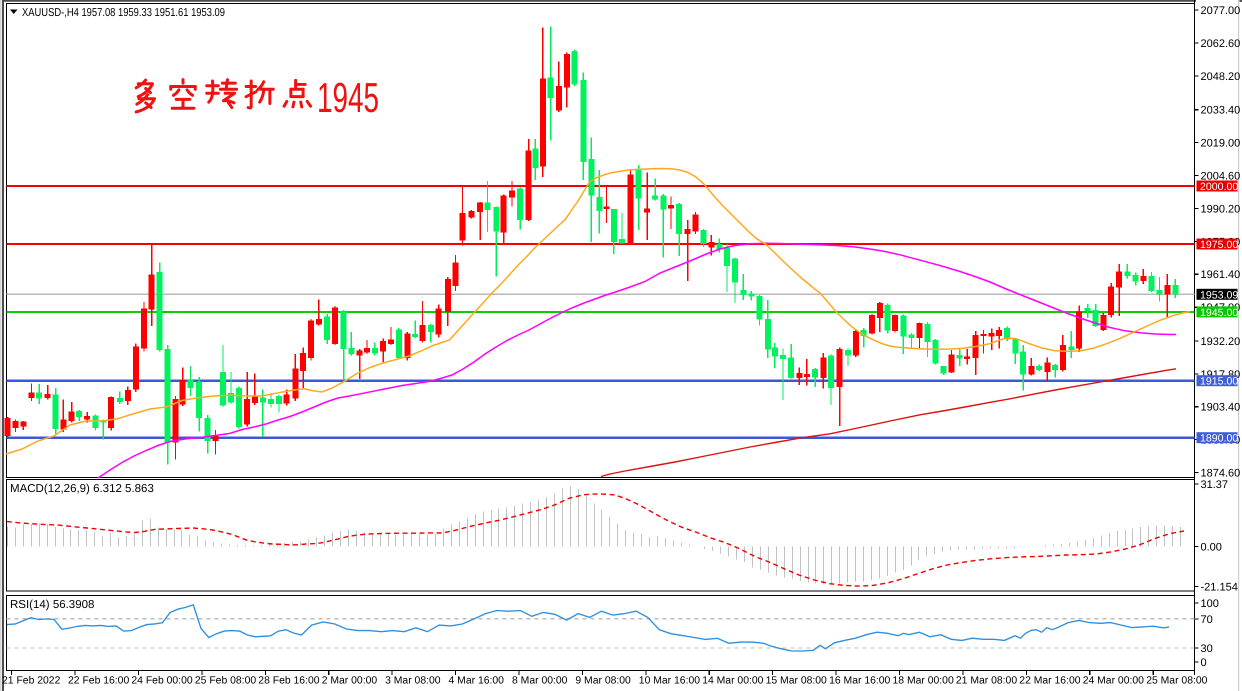 Image resolution: width=1242 pixels, height=691 pixels. I want to click on svg-text: RSI(14) 56.3908, so click(52, 605).